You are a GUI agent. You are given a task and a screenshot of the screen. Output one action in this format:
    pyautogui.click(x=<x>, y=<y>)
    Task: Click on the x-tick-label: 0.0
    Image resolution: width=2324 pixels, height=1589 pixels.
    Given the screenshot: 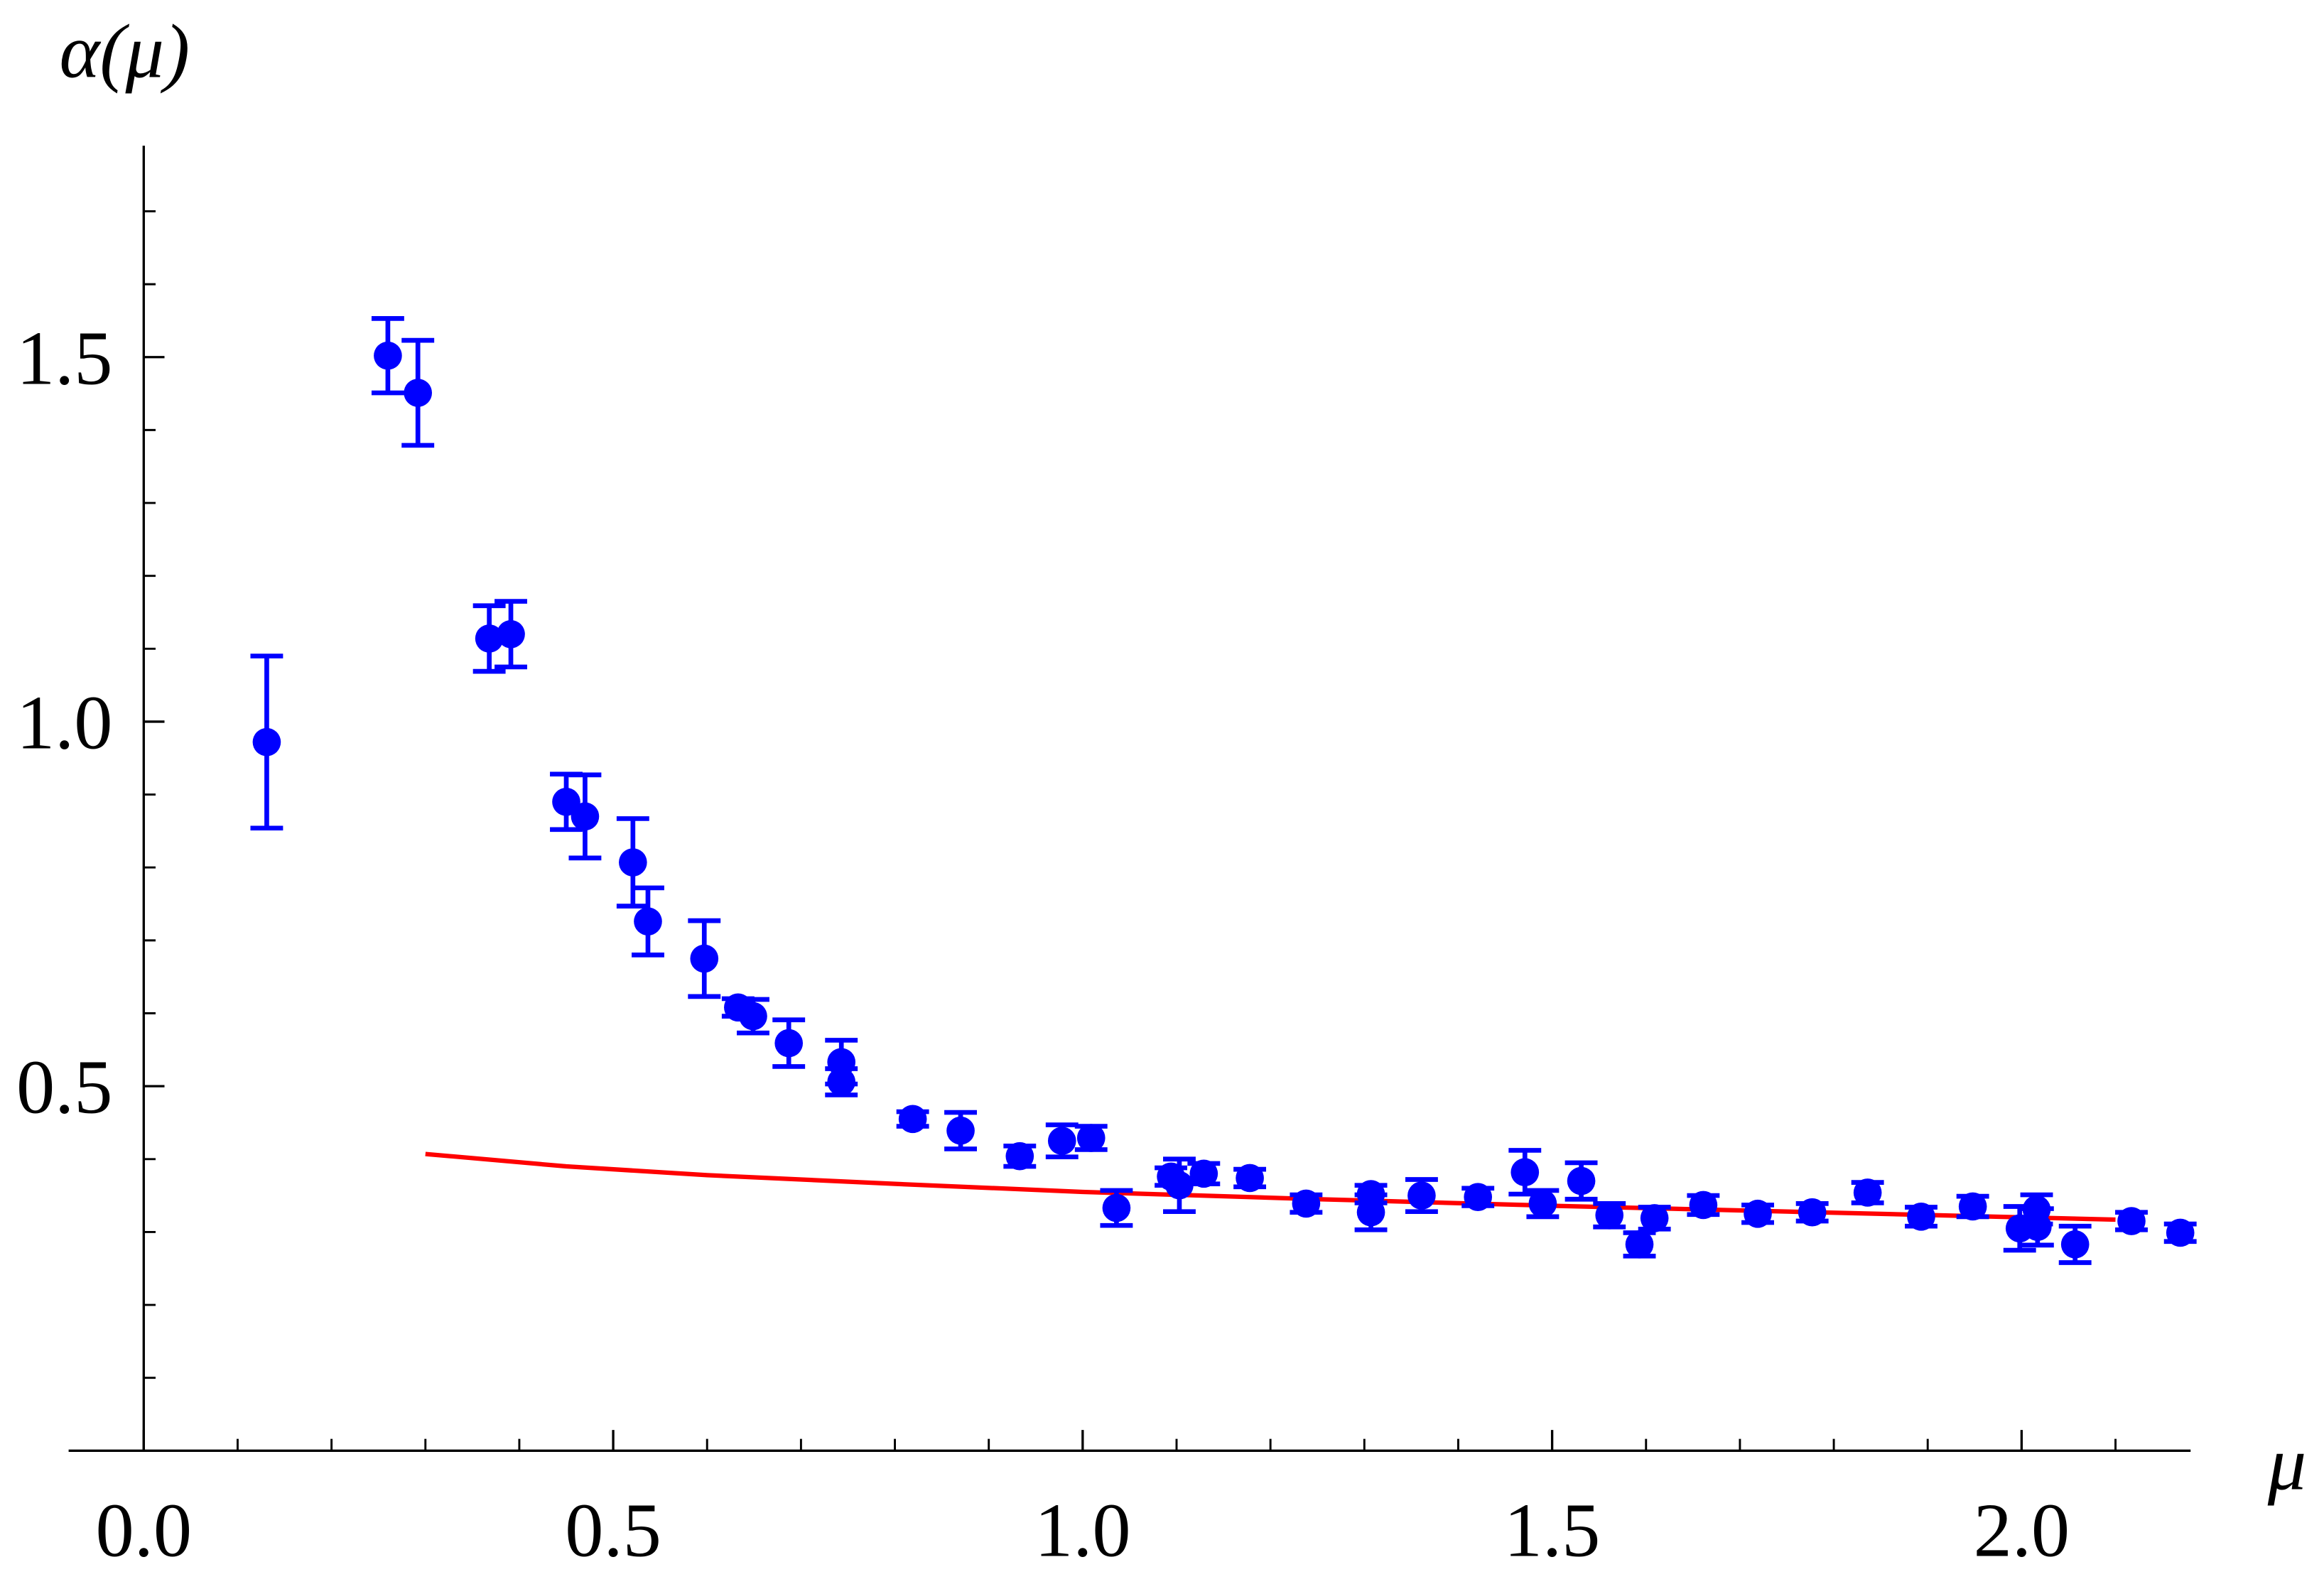 What is the action you would take?
    pyautogui.click(x=144, y=1530)
    